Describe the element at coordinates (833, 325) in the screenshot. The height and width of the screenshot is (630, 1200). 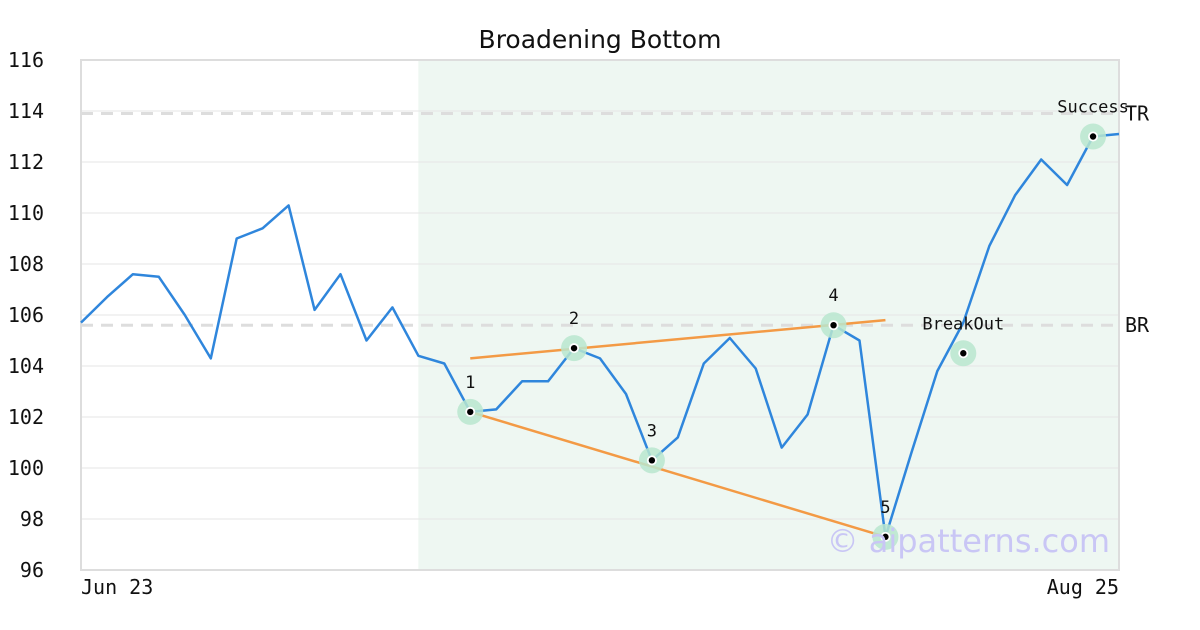
I see `point-4-marker-dot` at that location.